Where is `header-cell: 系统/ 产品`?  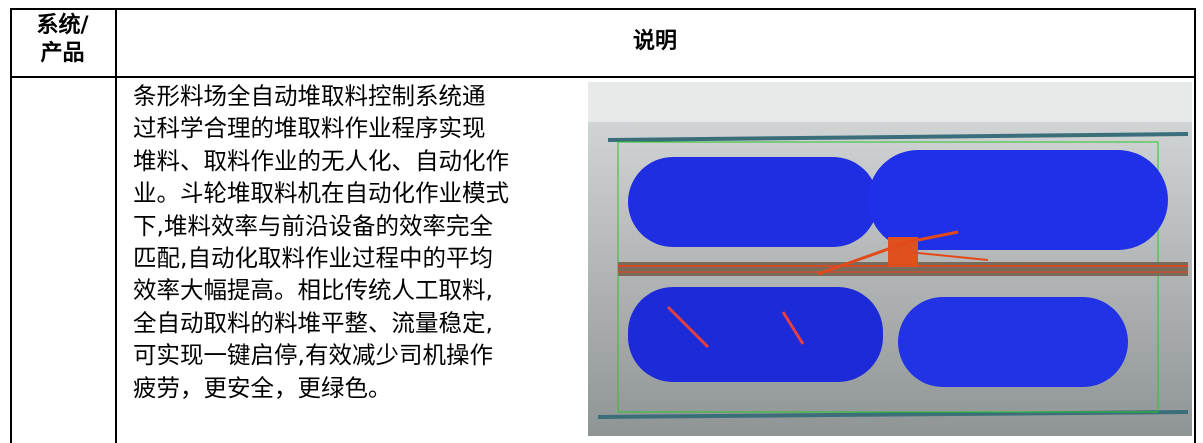 header-cell: 系统/ 产品 is located at coordinates (62, 40).